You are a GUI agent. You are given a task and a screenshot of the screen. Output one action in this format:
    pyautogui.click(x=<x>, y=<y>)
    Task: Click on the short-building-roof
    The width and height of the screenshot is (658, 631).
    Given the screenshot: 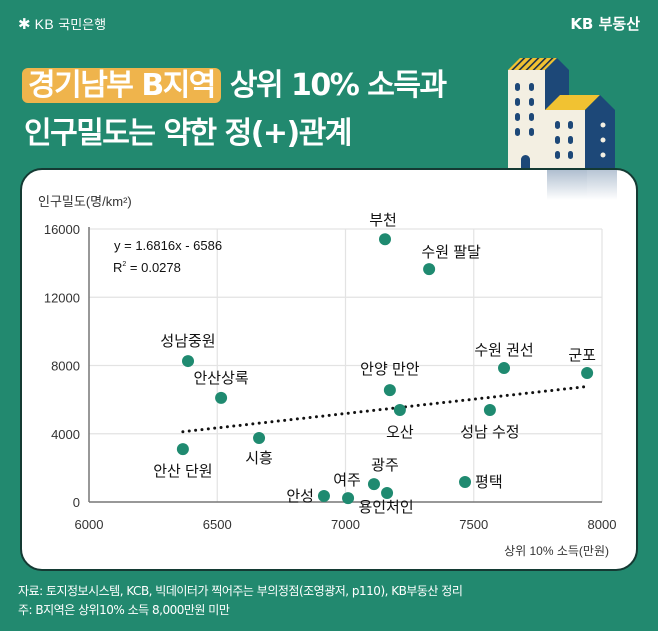 What is the action you would take?
    pyautogui.click(x=572, y=102)
    